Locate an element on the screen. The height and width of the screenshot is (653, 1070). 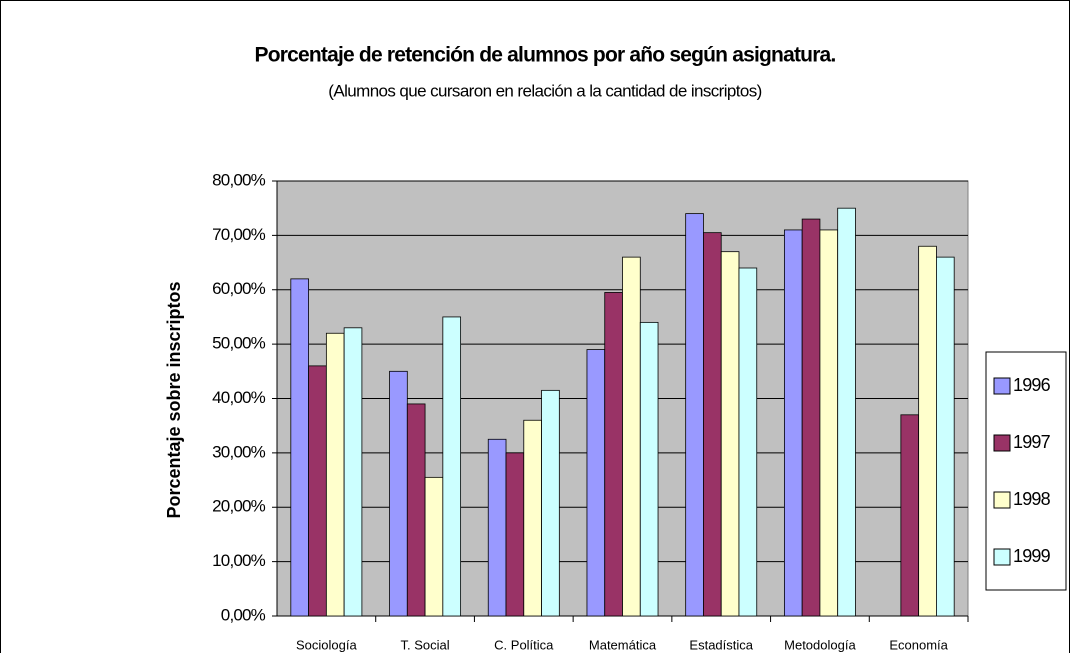
x-tick-label: C. Política is located at coordinates (524, 644).